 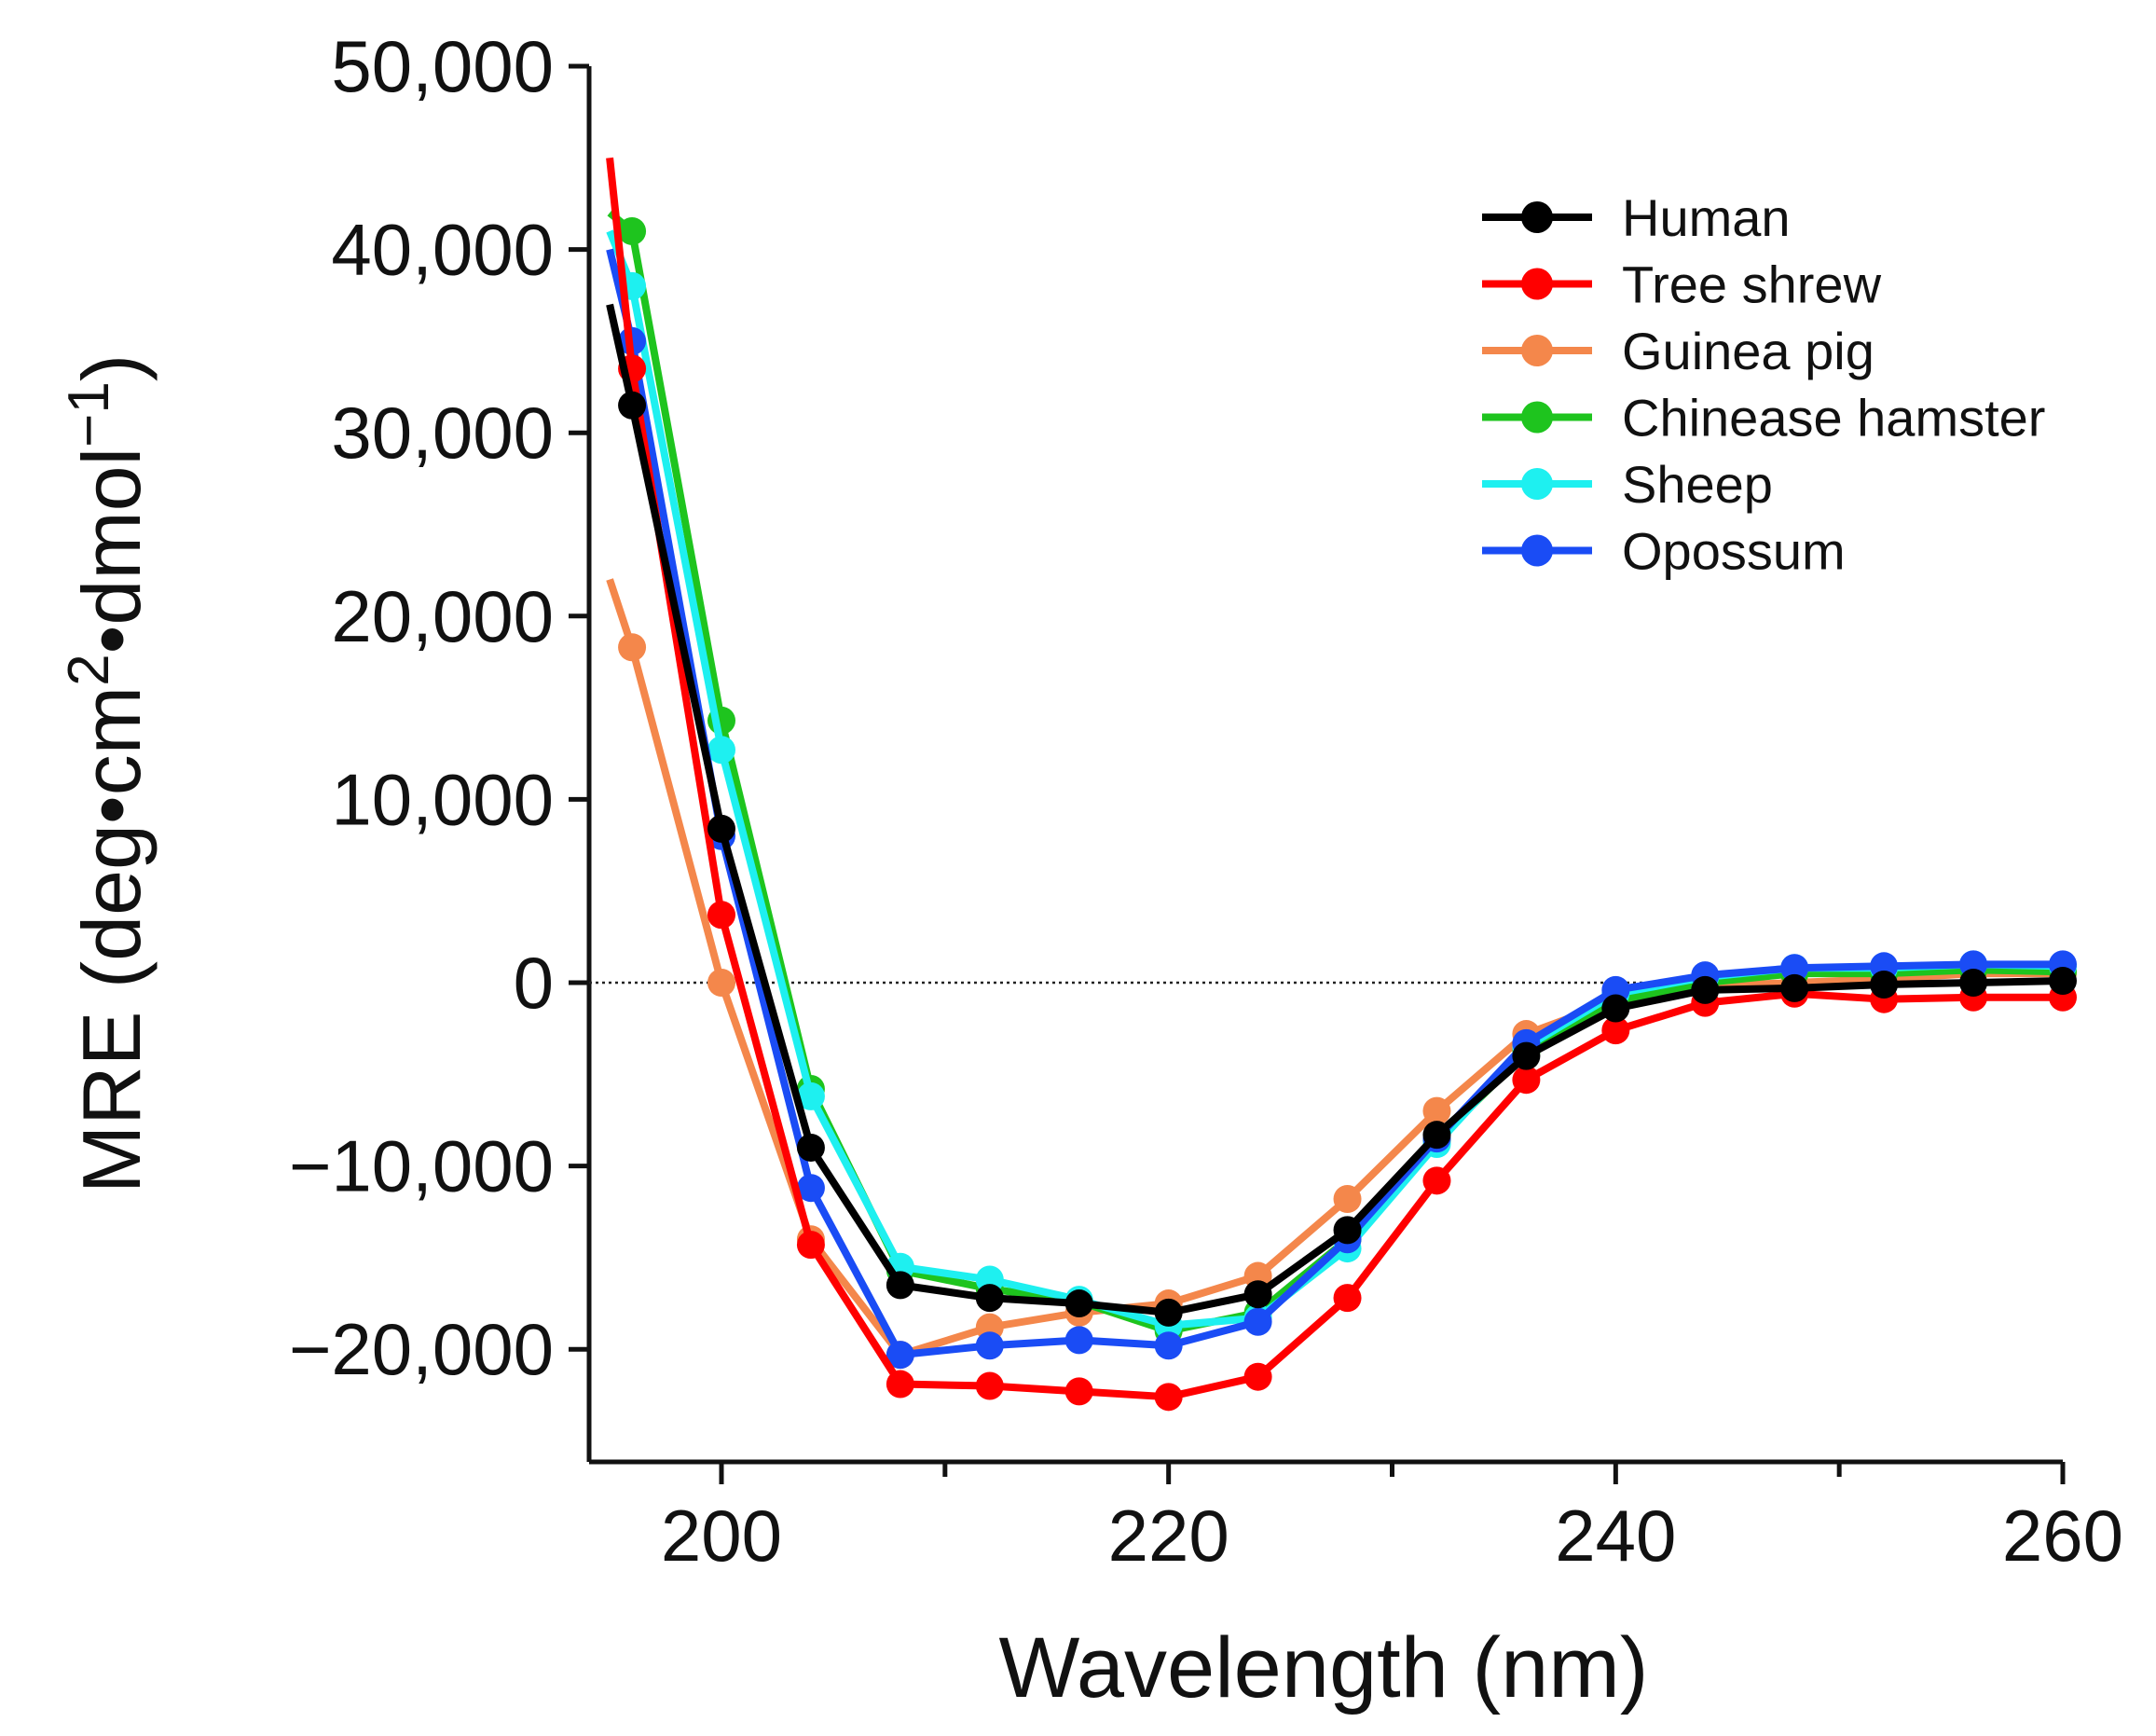 I want to click on legend-item-sheep: Sheep, so click(x=1627, y=484).